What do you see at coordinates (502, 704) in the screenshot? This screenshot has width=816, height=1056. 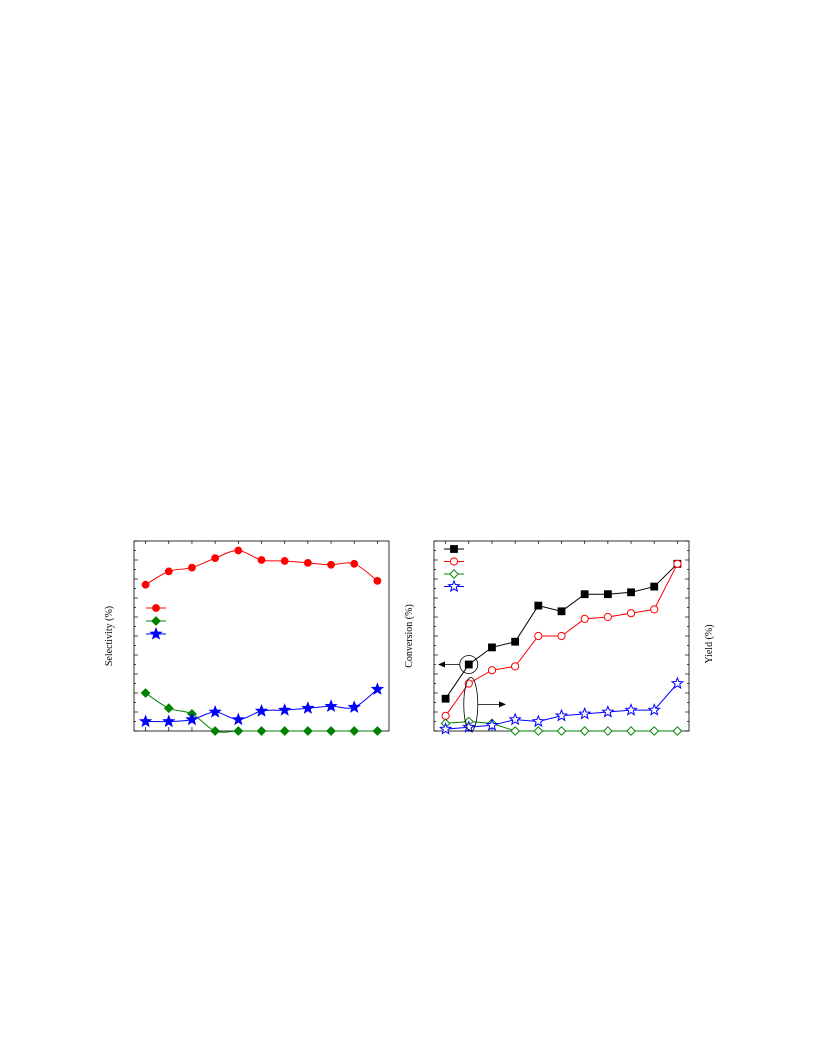 I see `annotation-arrowhead-right` at bounding box center [502, 704].